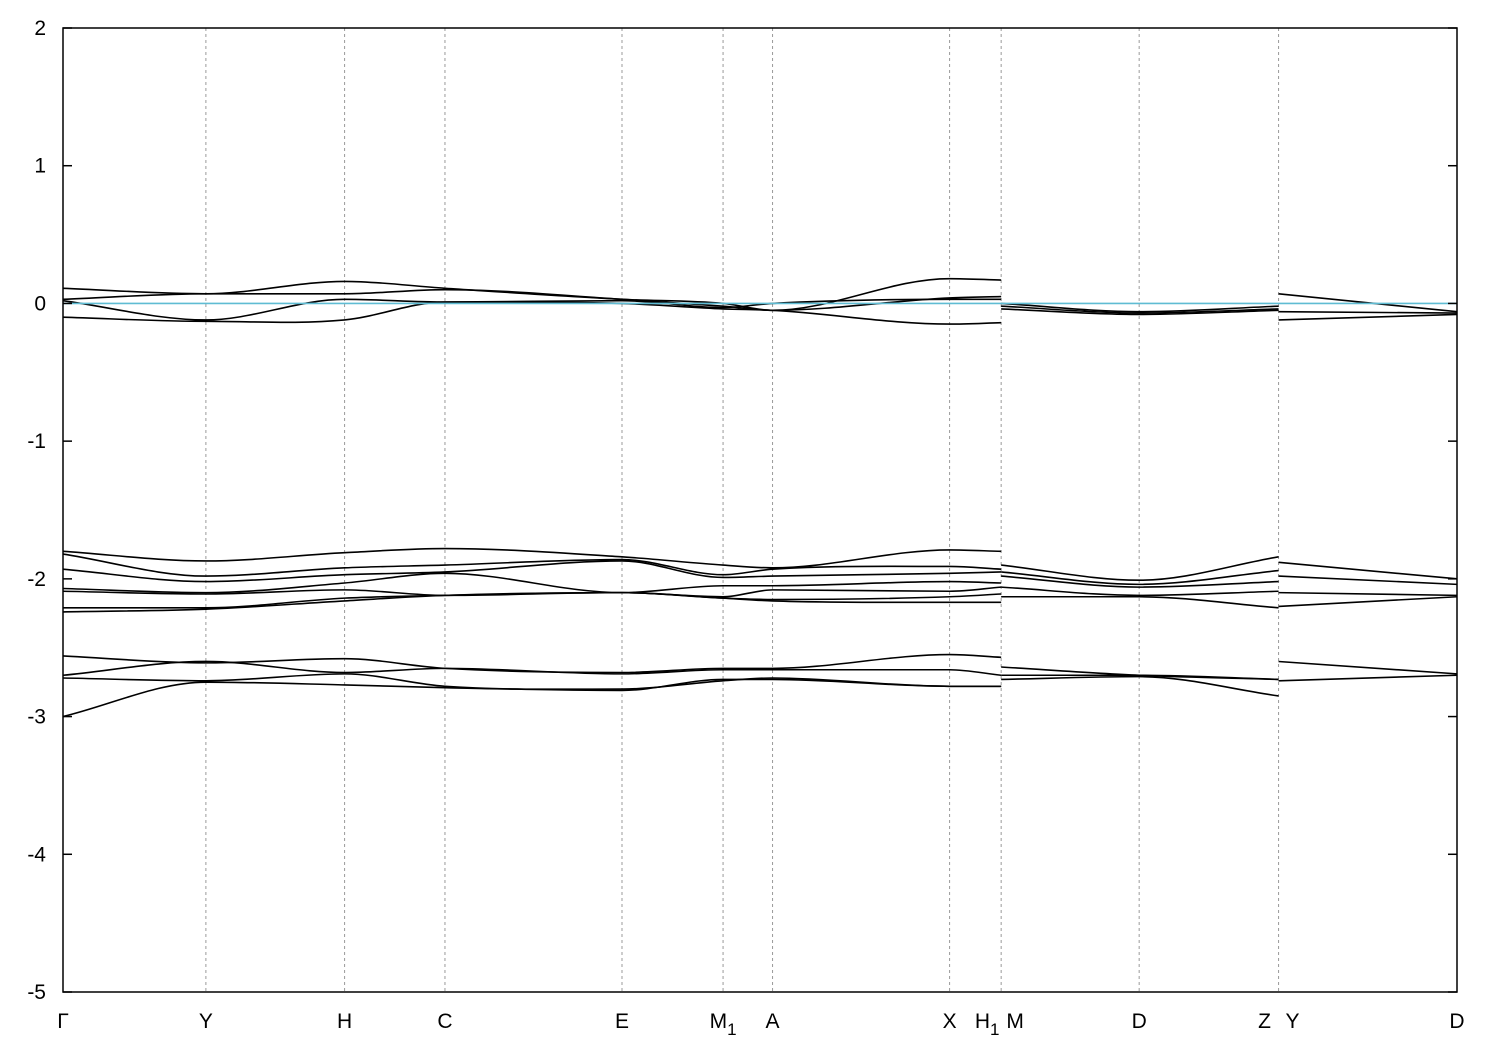 This screenshot has width=1500, height=1050. I want to click on x-tick-label-9: M, so click(1015, 1021).